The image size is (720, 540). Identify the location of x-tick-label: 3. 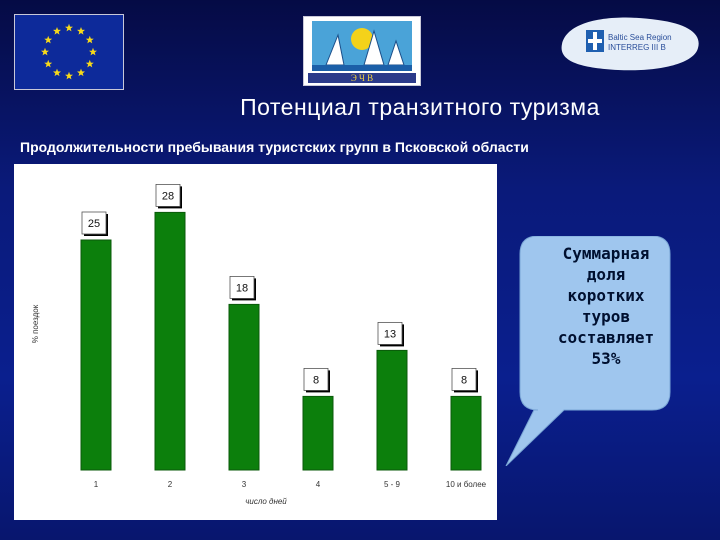
(244, 484).